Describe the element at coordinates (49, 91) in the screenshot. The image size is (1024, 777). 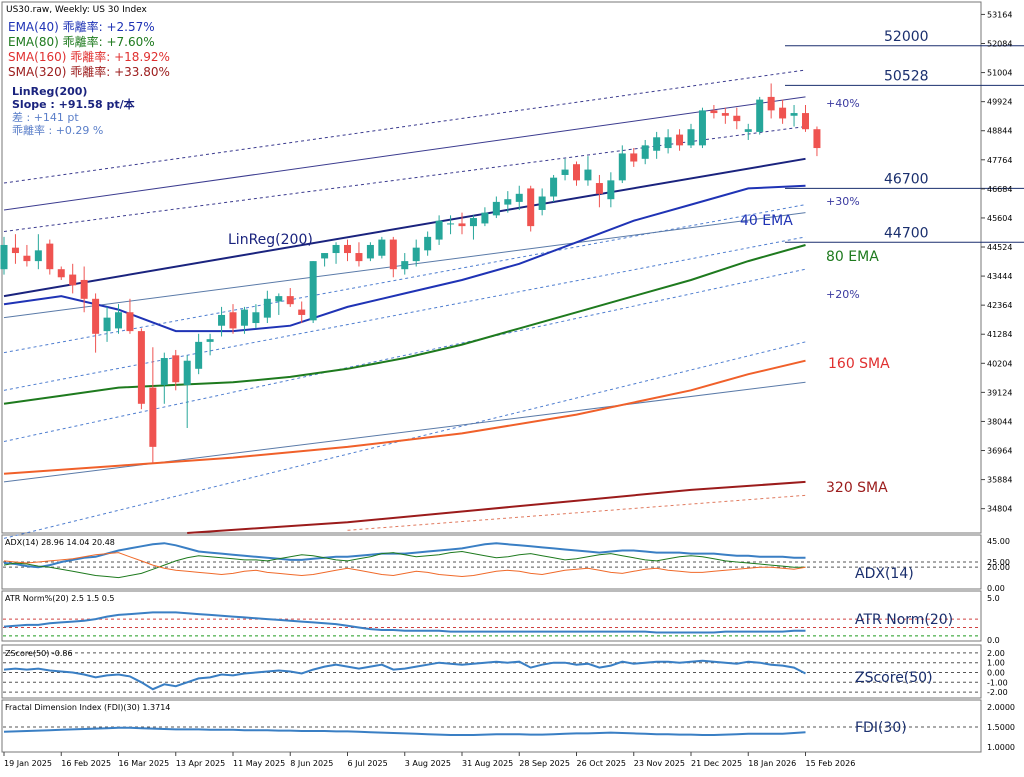
I see `linreg-info-title: LinReg(200)` at that location.